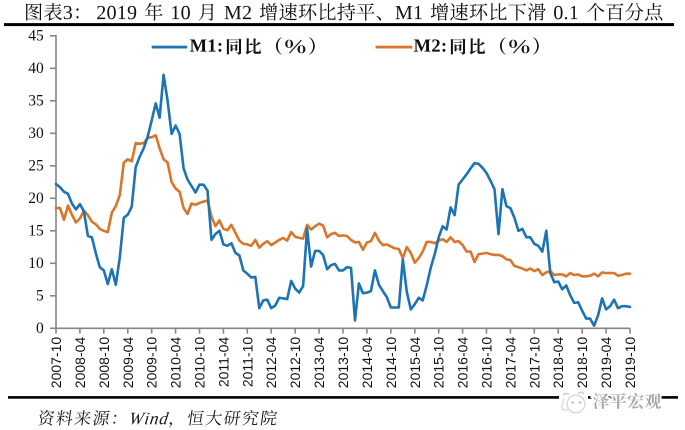  Describe the element at coordinates (36, 36) in the screenshot. I see `svg-text: 45` at that location.